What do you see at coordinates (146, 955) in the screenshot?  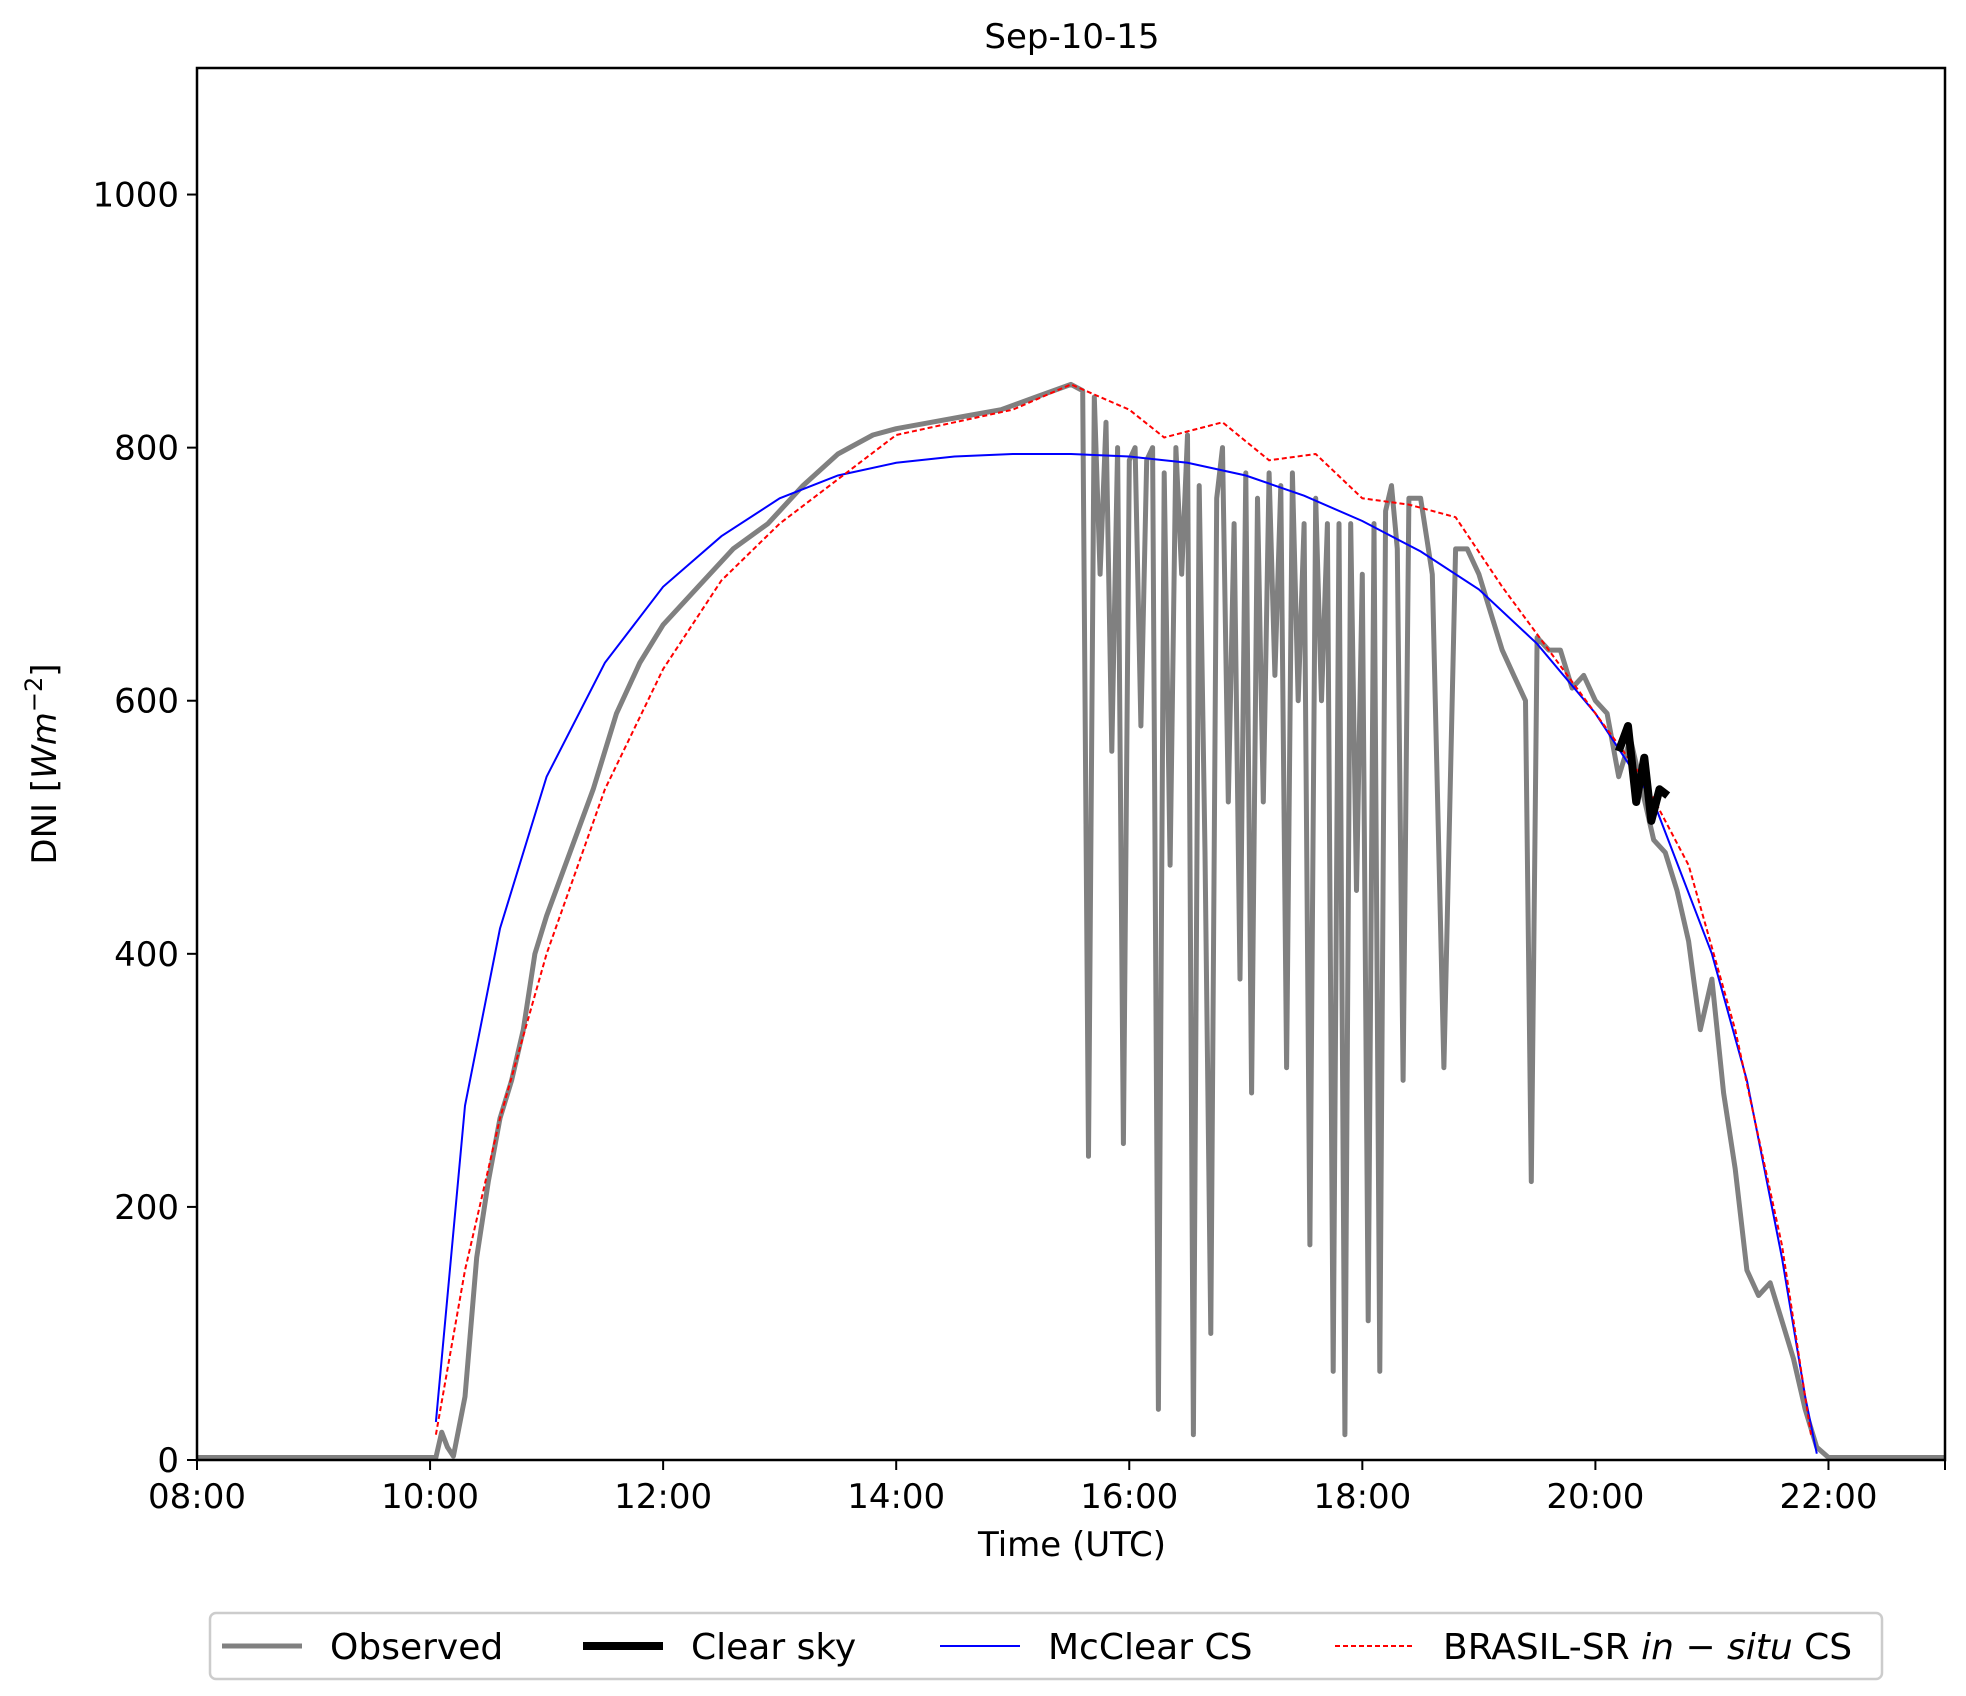 I see `y-tick-label: 400` at bounding box center [146, 955].